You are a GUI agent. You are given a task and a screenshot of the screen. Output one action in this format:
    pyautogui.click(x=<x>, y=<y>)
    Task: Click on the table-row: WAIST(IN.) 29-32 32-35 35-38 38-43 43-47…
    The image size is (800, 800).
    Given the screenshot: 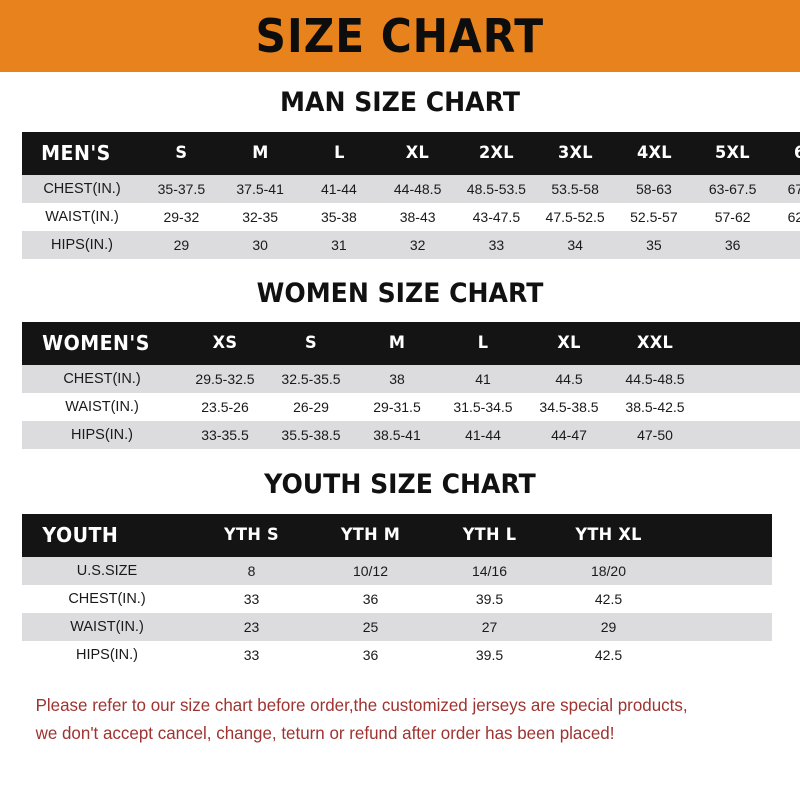 What is the action you would take?
    pyautogui.click(x=411, y=217)
    